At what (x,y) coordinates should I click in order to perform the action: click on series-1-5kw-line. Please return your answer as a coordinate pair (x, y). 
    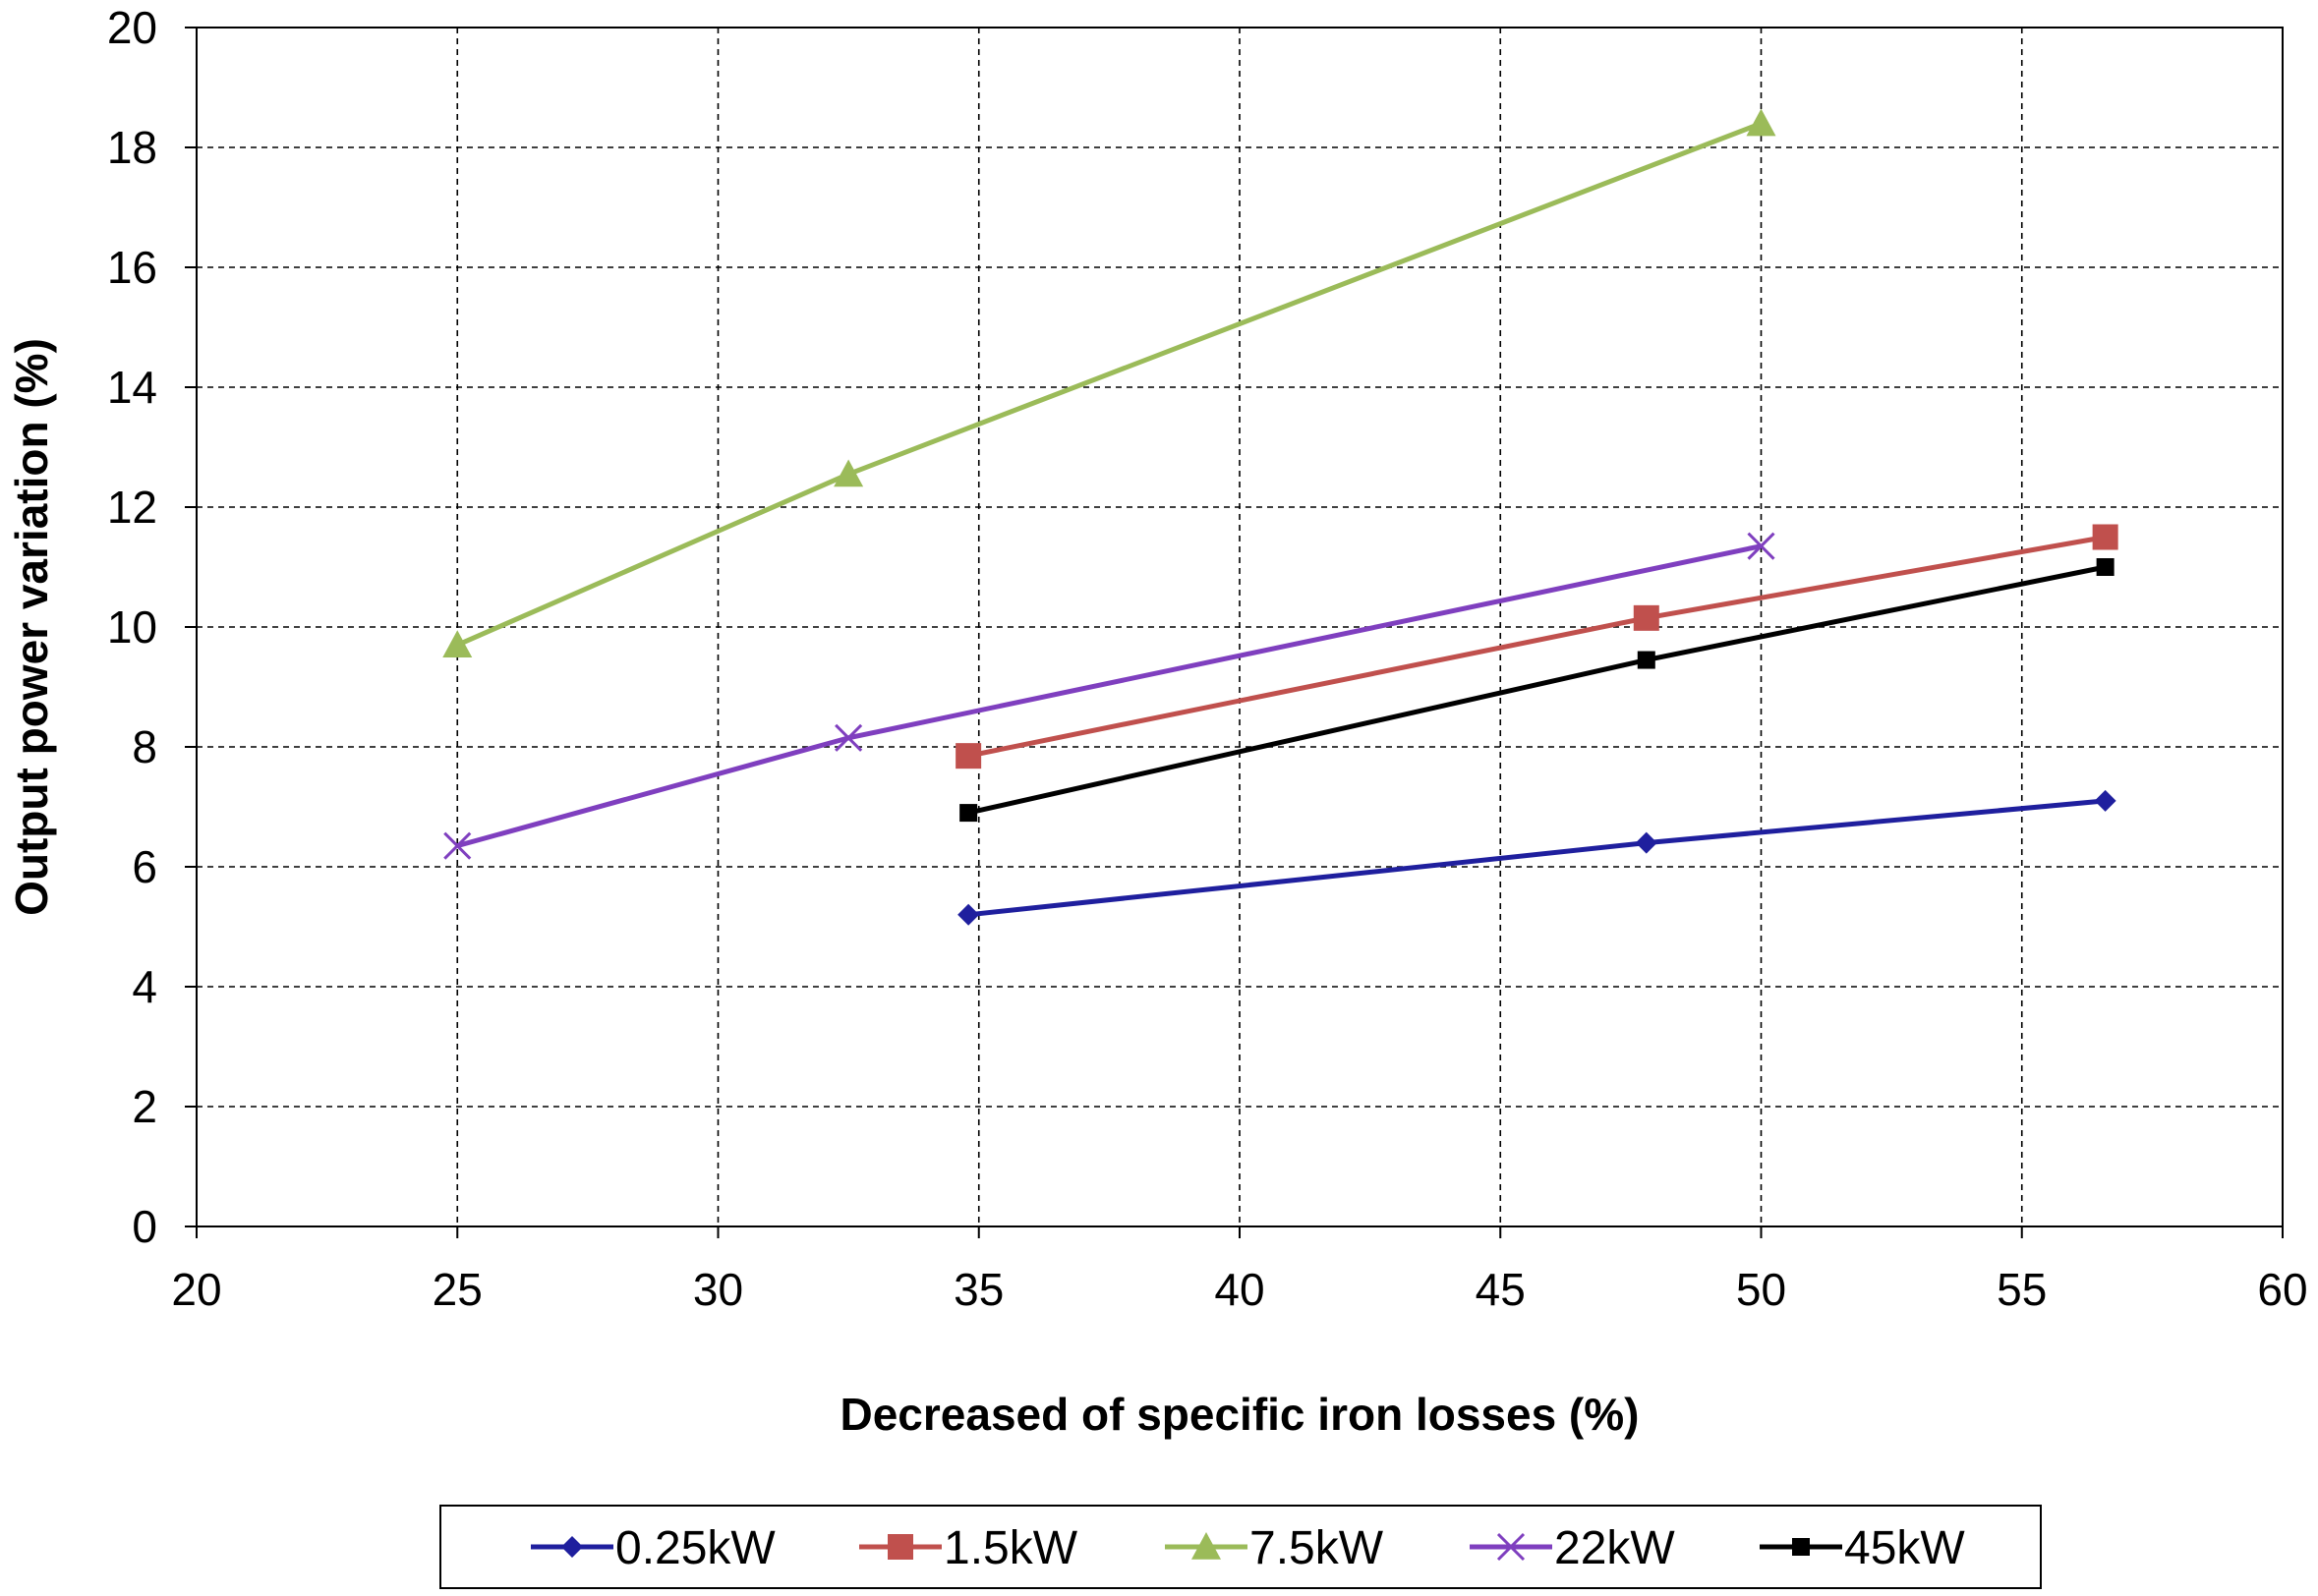
    Looking at the image, I should click on (1537, 647).